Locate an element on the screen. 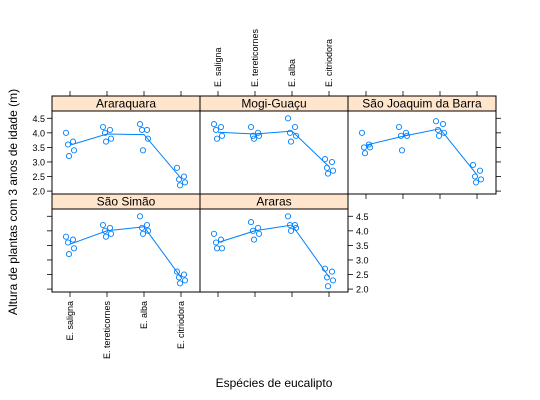 The width and height of the screenshot is (540, 400). panel-araras: Araras is located at coordinates (274, 243).